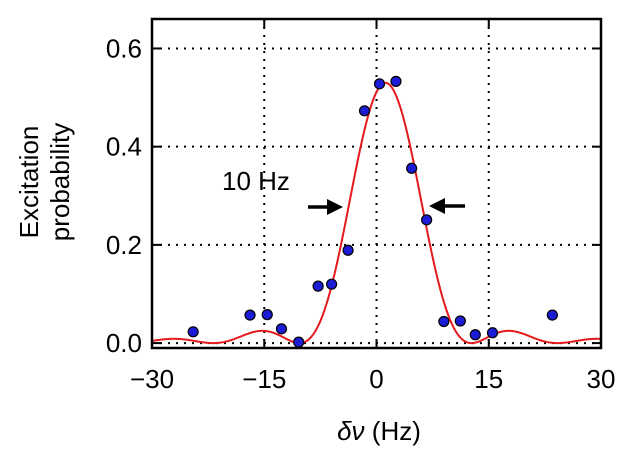  I want to click on x-axis-label: δν (Hz), so click(379, 431).